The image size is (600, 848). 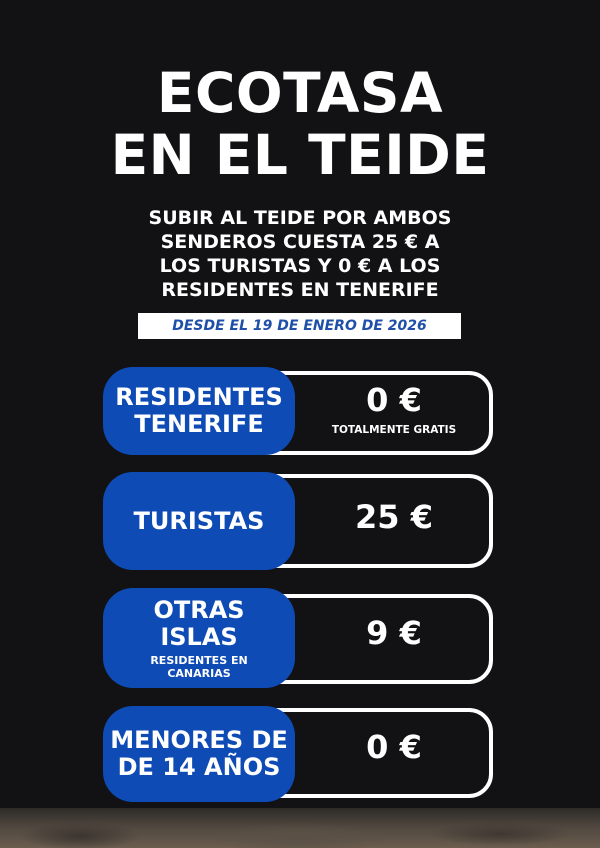 What do you see at coordinates (300, 242) in the screenshot?
I see `subtitle-line: SENDEROS CUESTA 25 € A` at bounding box center [300, 242].